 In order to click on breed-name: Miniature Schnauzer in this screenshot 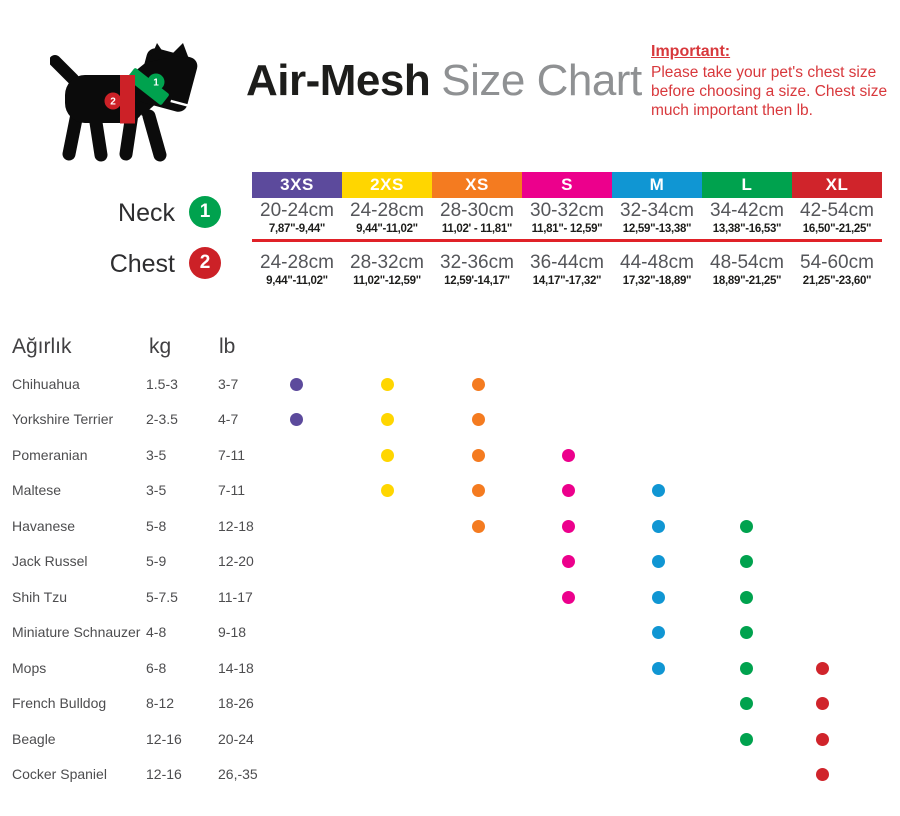, I will do `click(76, 632)`.